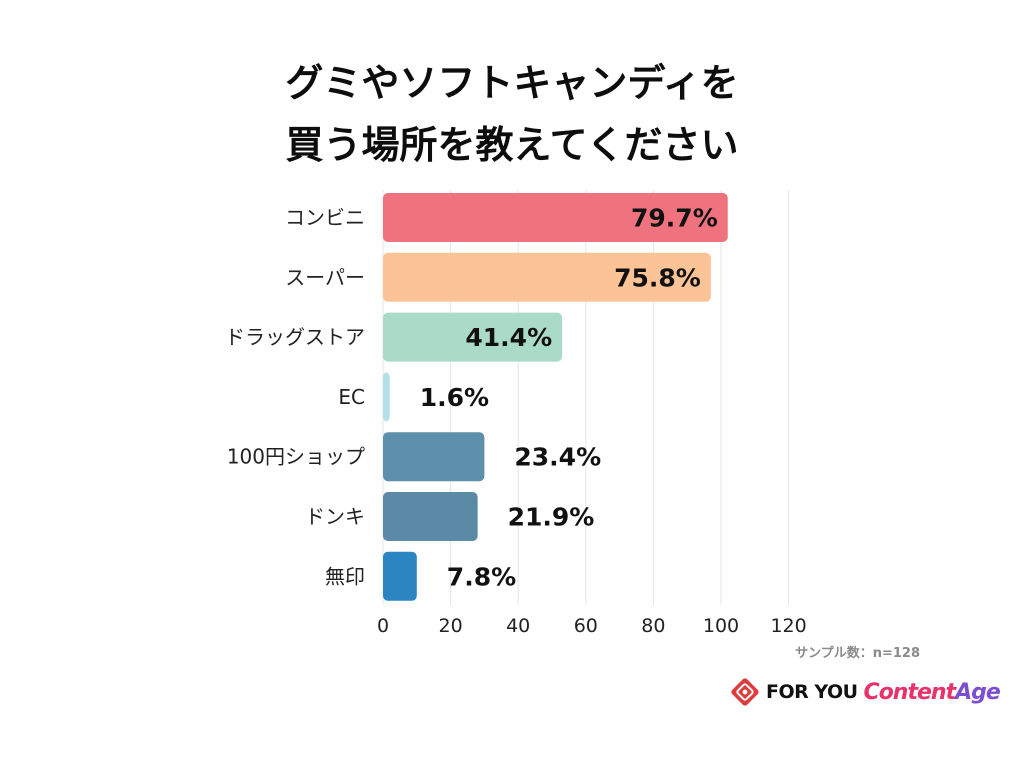 The height and width of the screenshot is (768, 1024). What do you see at coordinates (586, 626) in the screenshot?
I see `x-tick-label-60: 60` at bounding box center [586, 626].